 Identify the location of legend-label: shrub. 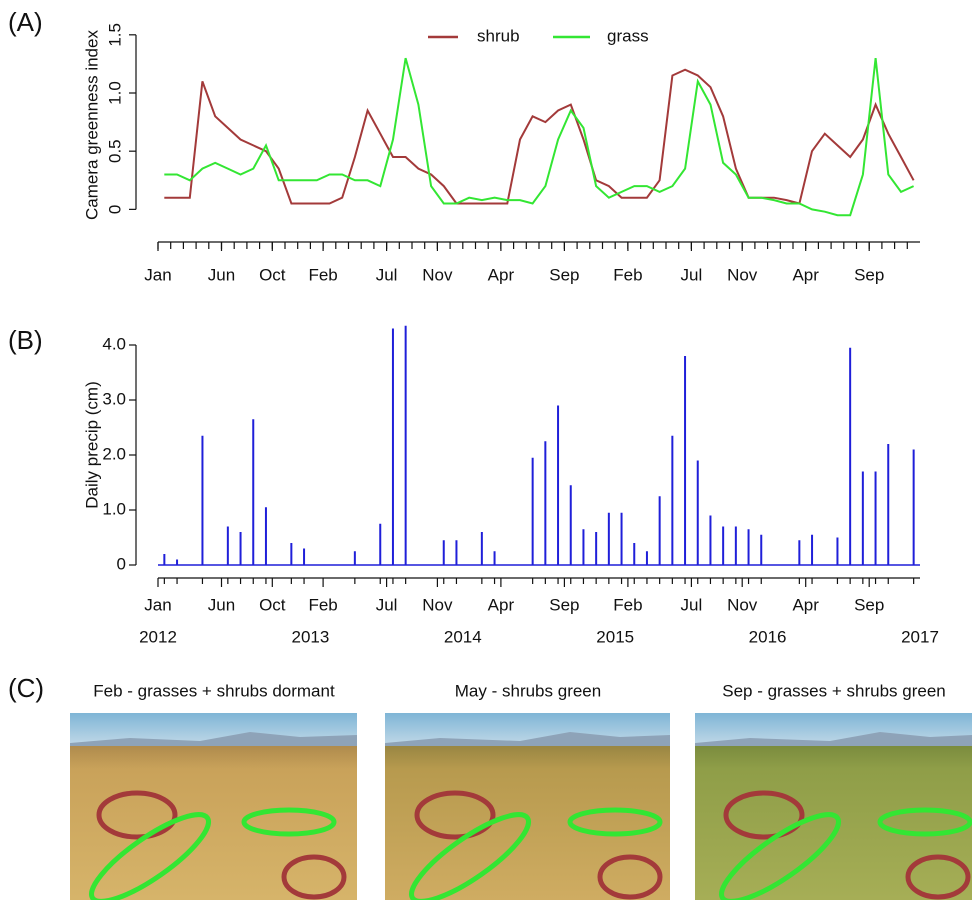
(498, 35).